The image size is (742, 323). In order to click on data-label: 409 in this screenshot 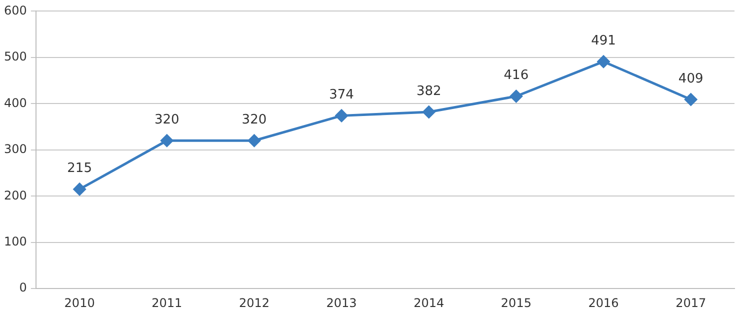, I will do `click(691, 78)`.